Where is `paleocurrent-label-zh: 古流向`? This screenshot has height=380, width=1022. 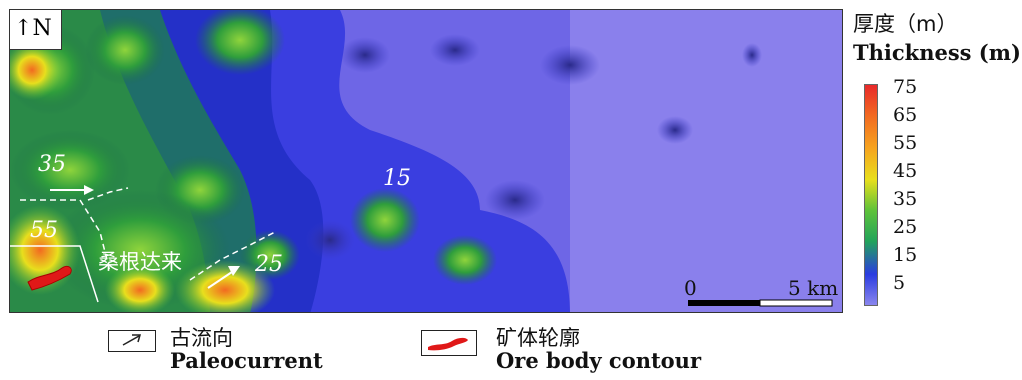 paleocurrent-label-zh: 古流向 is located at coordinates (201, 338).